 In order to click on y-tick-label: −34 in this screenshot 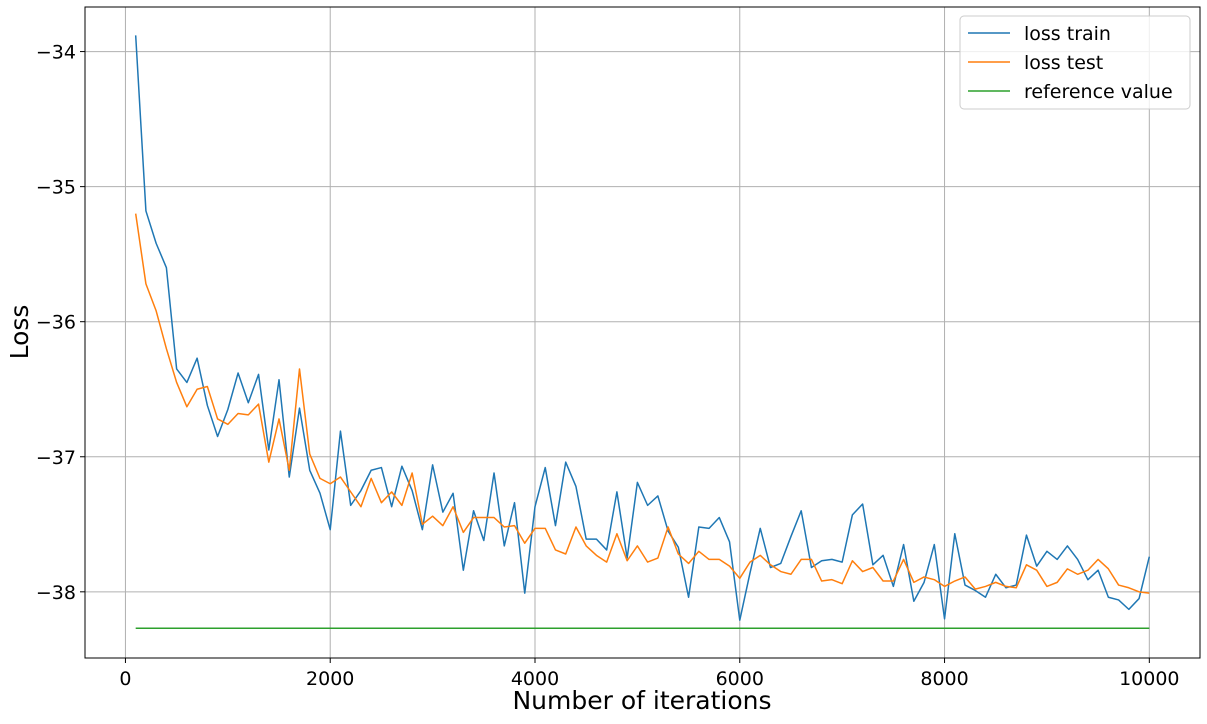, I will do `click(56, 53)`.